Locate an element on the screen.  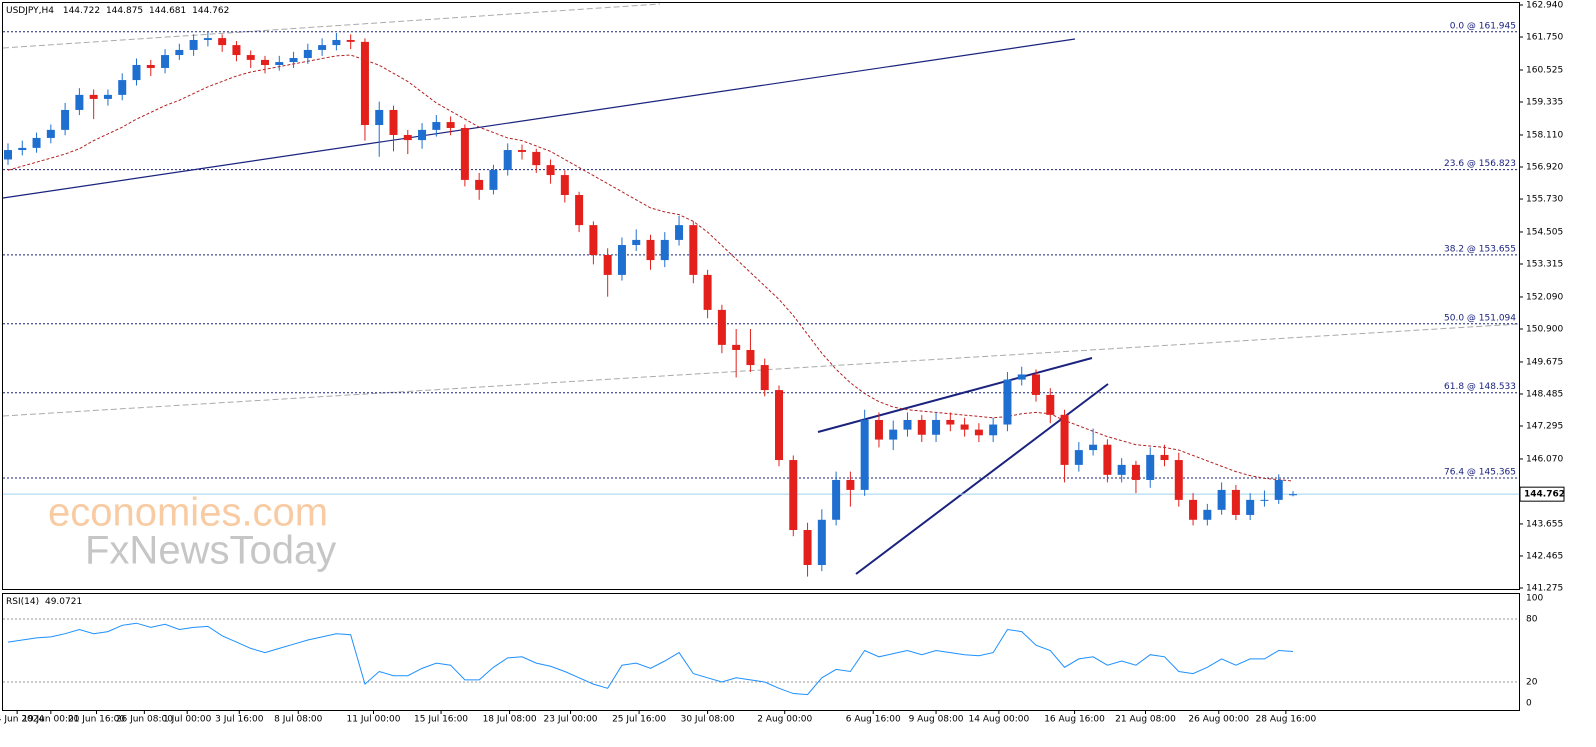
x-tick-label: 26 Aug 00:00 is located at coordinates (1218, 720).